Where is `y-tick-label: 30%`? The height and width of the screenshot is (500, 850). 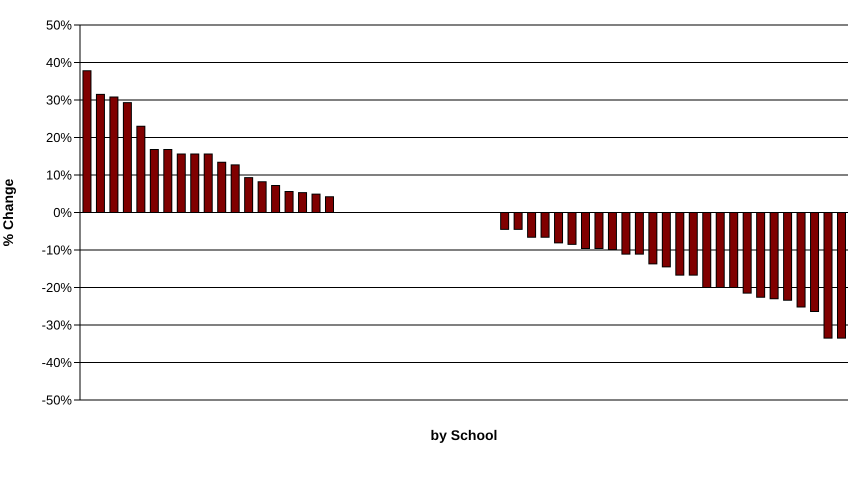
y-tick-label: 30% is located at coordinates (59, 100).